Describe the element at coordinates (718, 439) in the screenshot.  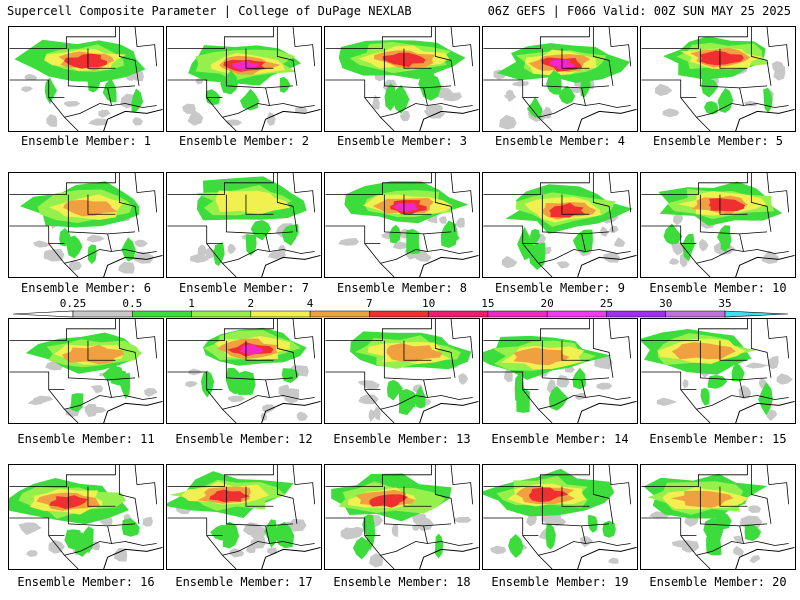
I see `member-label: Ensemble Member: 15` at that location.